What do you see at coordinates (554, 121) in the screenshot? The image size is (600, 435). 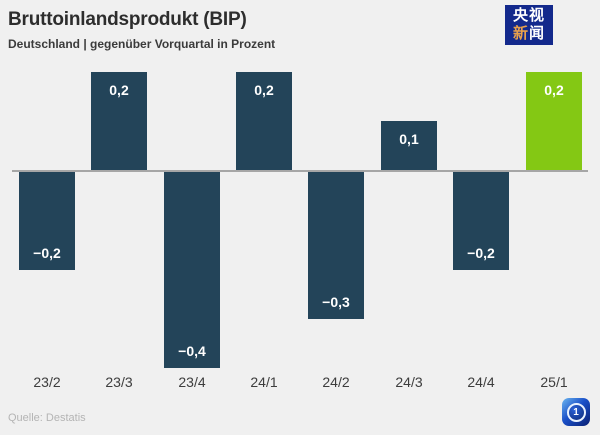 I see `bar-25/1: 0,2` at bounding box center [554, 121].